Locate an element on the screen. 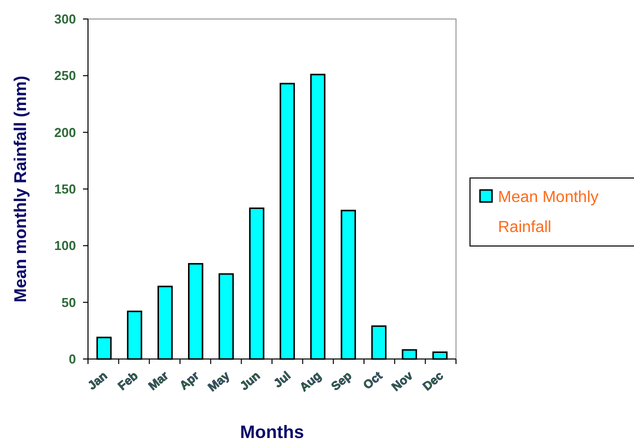 This screenshot has width=634, height=444. y-tick-label: 200 is located at coordinates (65, 132).